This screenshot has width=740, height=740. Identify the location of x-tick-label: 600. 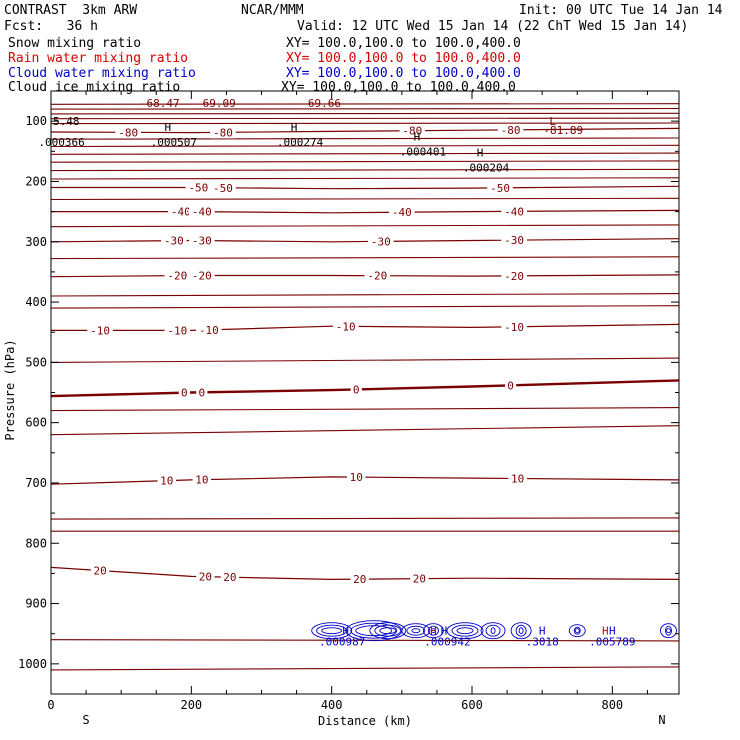
(472, 705).